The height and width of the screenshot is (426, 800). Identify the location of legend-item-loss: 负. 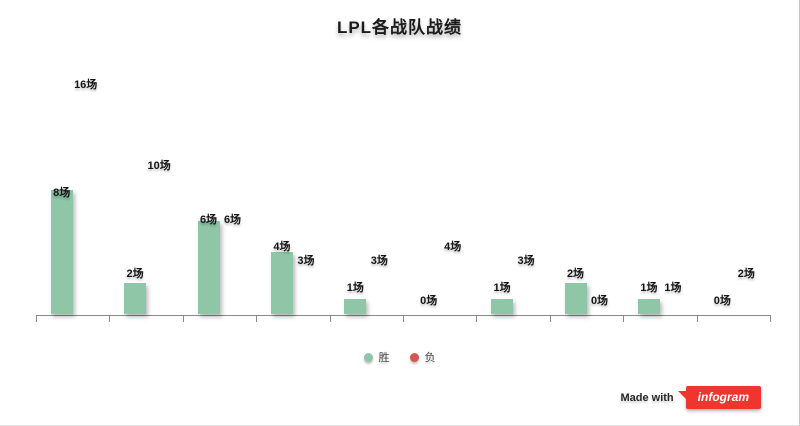
(422, 357).